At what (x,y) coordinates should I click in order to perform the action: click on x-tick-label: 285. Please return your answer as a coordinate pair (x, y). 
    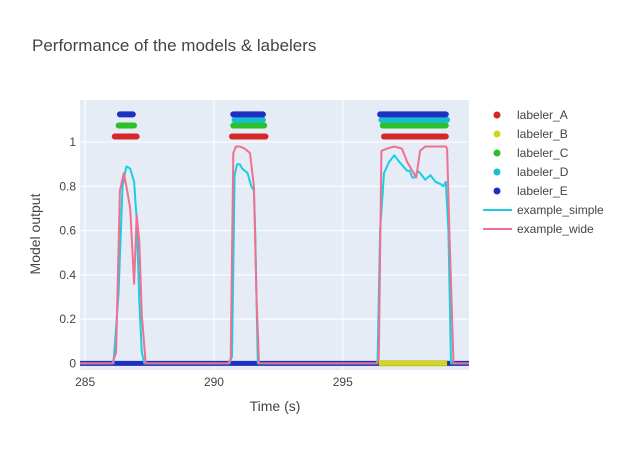
    Looking at the image, I should click on (85, 382).